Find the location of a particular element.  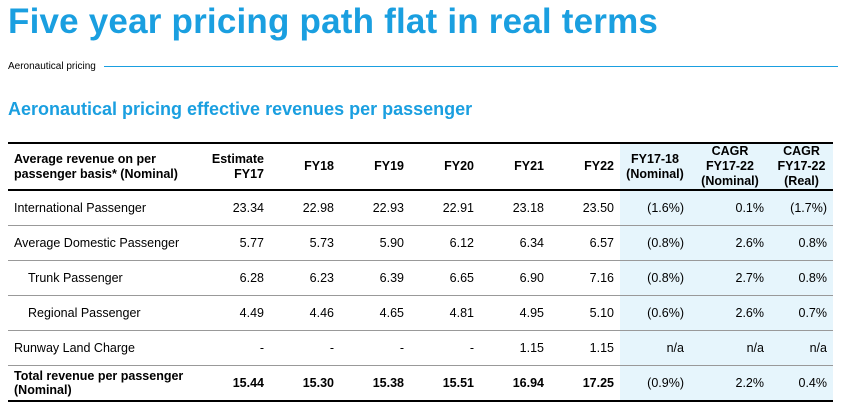

cell-cagr-nominal: 0.1% is located at coordinates (730, 208).